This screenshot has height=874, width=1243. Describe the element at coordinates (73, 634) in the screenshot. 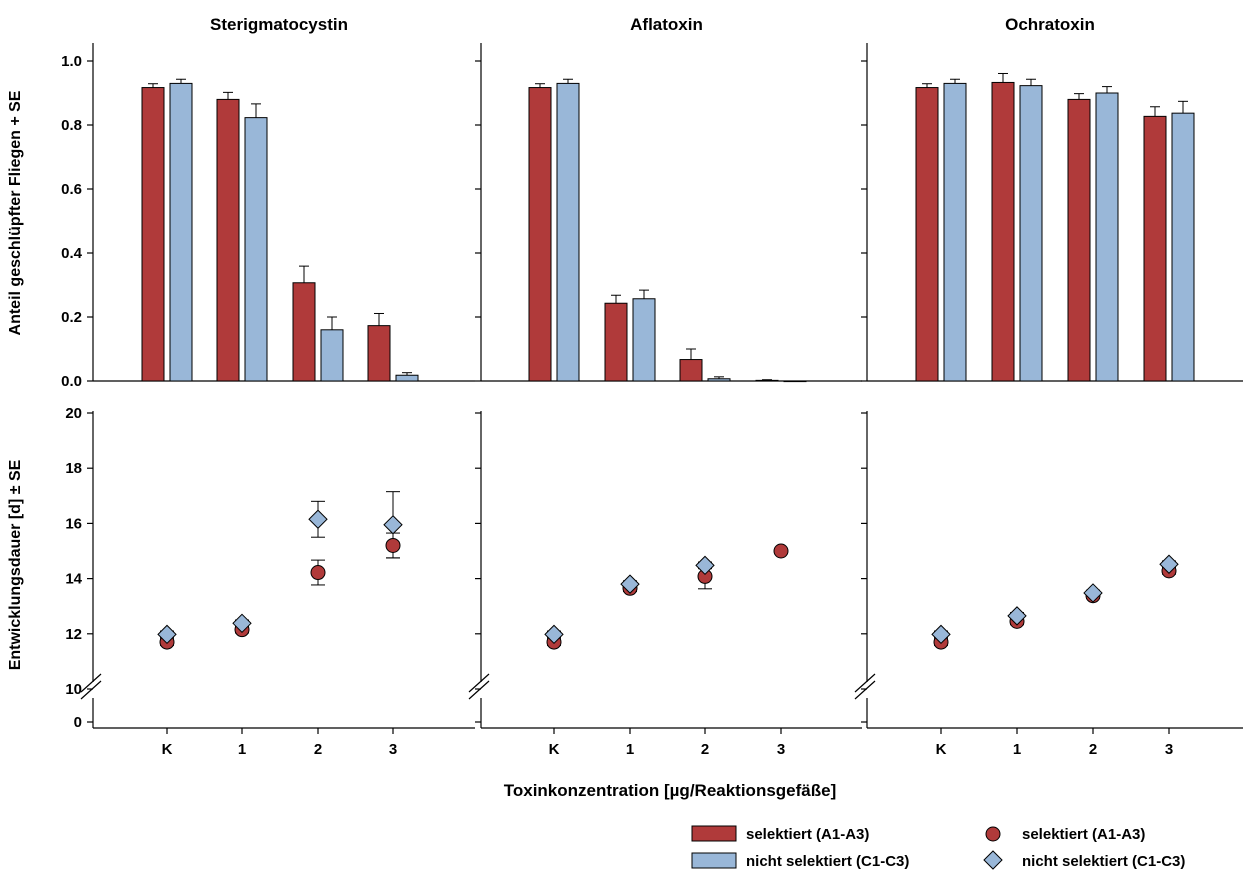

I see `y-tick-label: 12` at that location.